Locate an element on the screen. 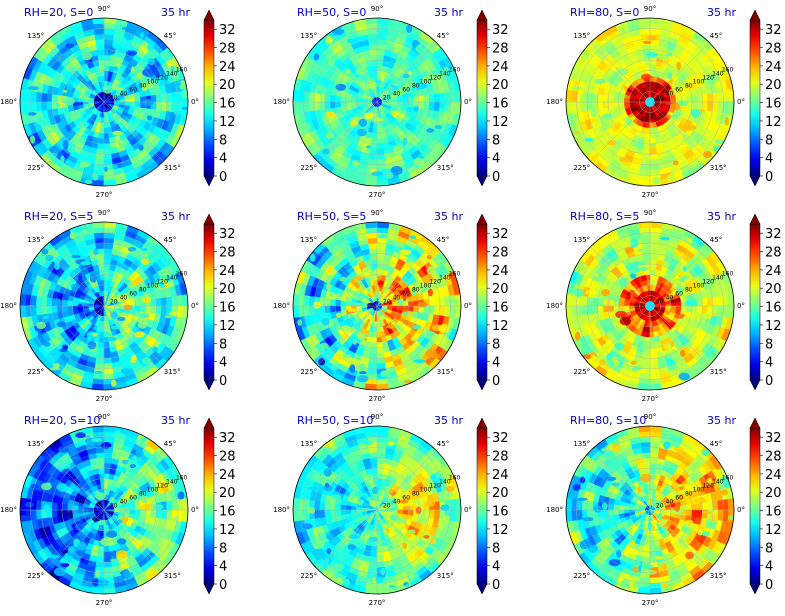 Image resolution: width=785 pixels, height=616 pixels. colorbar-tick-label: 8 is located at coordinates (769, 344).